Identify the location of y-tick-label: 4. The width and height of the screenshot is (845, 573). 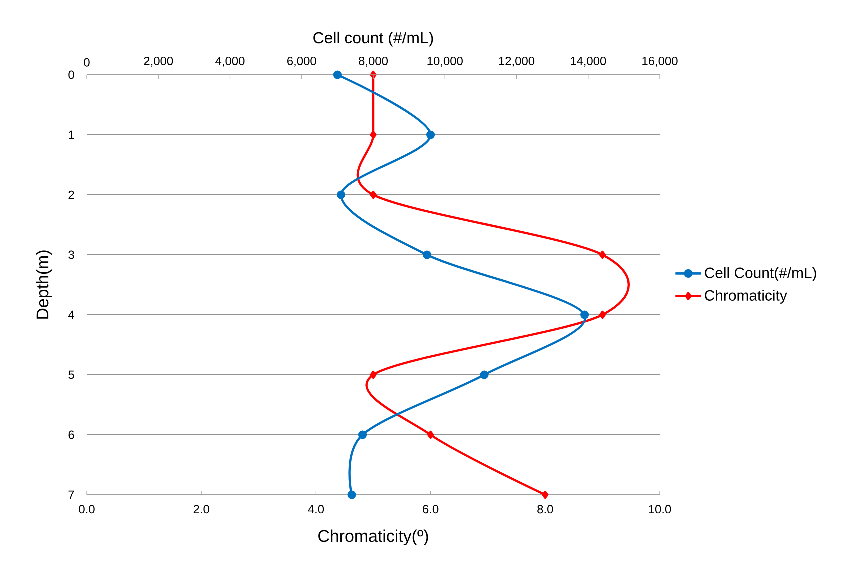
(71, 315).